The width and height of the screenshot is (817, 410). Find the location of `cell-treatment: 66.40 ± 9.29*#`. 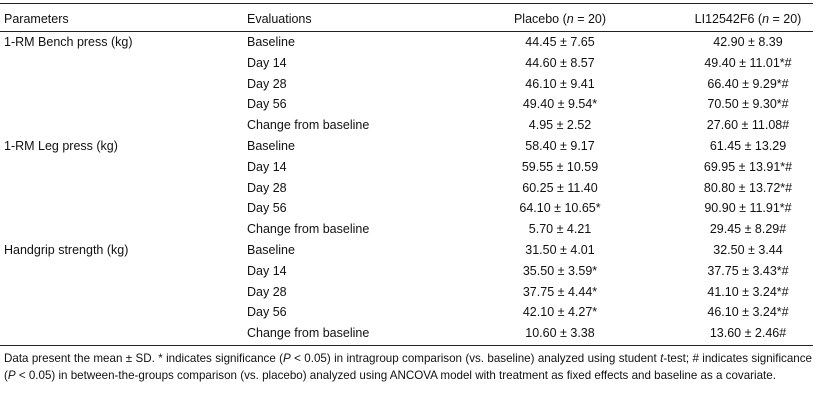

cell-treatment: 66.40 ± 9.29*# is located at coordinates (748, 83).